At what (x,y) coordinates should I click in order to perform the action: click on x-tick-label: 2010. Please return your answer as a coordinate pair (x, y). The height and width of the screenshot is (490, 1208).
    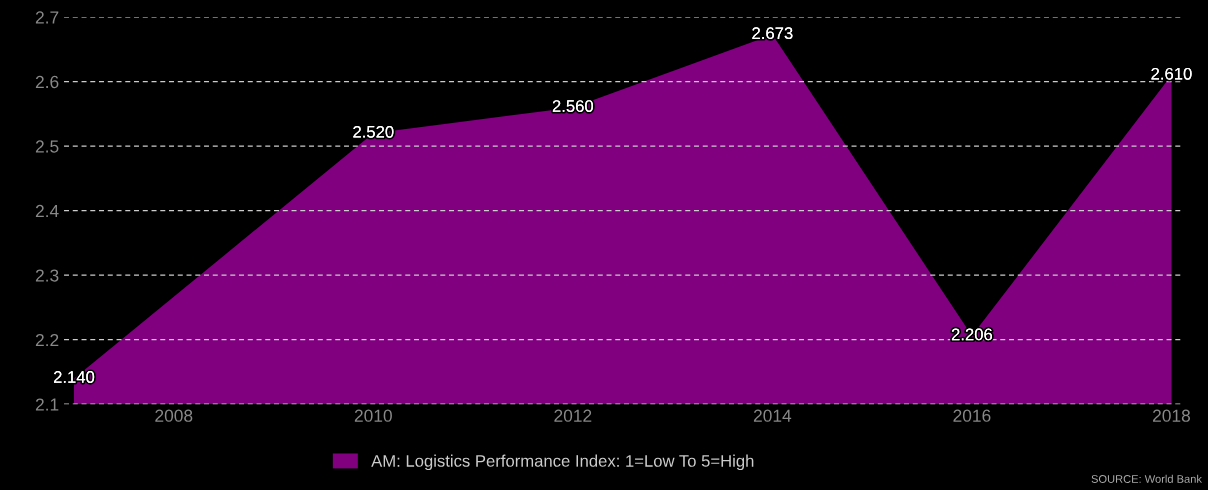
    Looking at the image, I should click on (373, 415).